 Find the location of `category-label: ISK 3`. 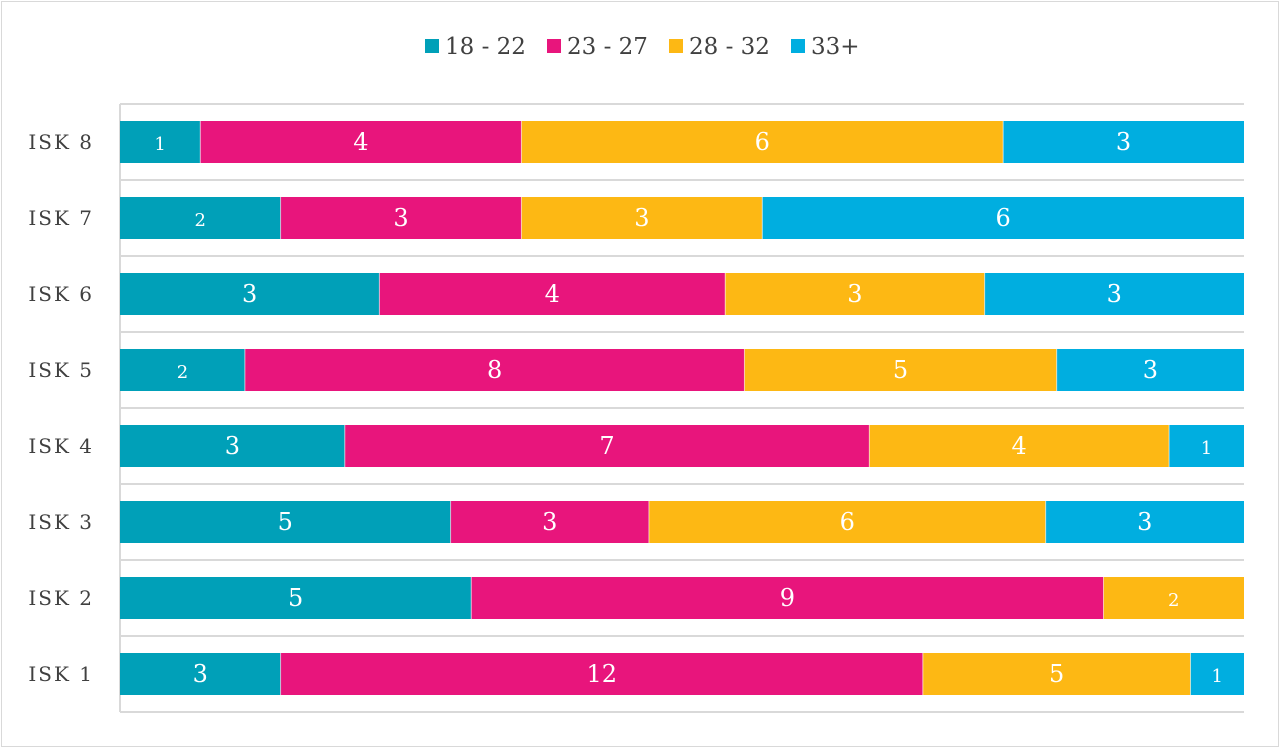

category-label: ISK 3 is located at coordinates (61, 522).